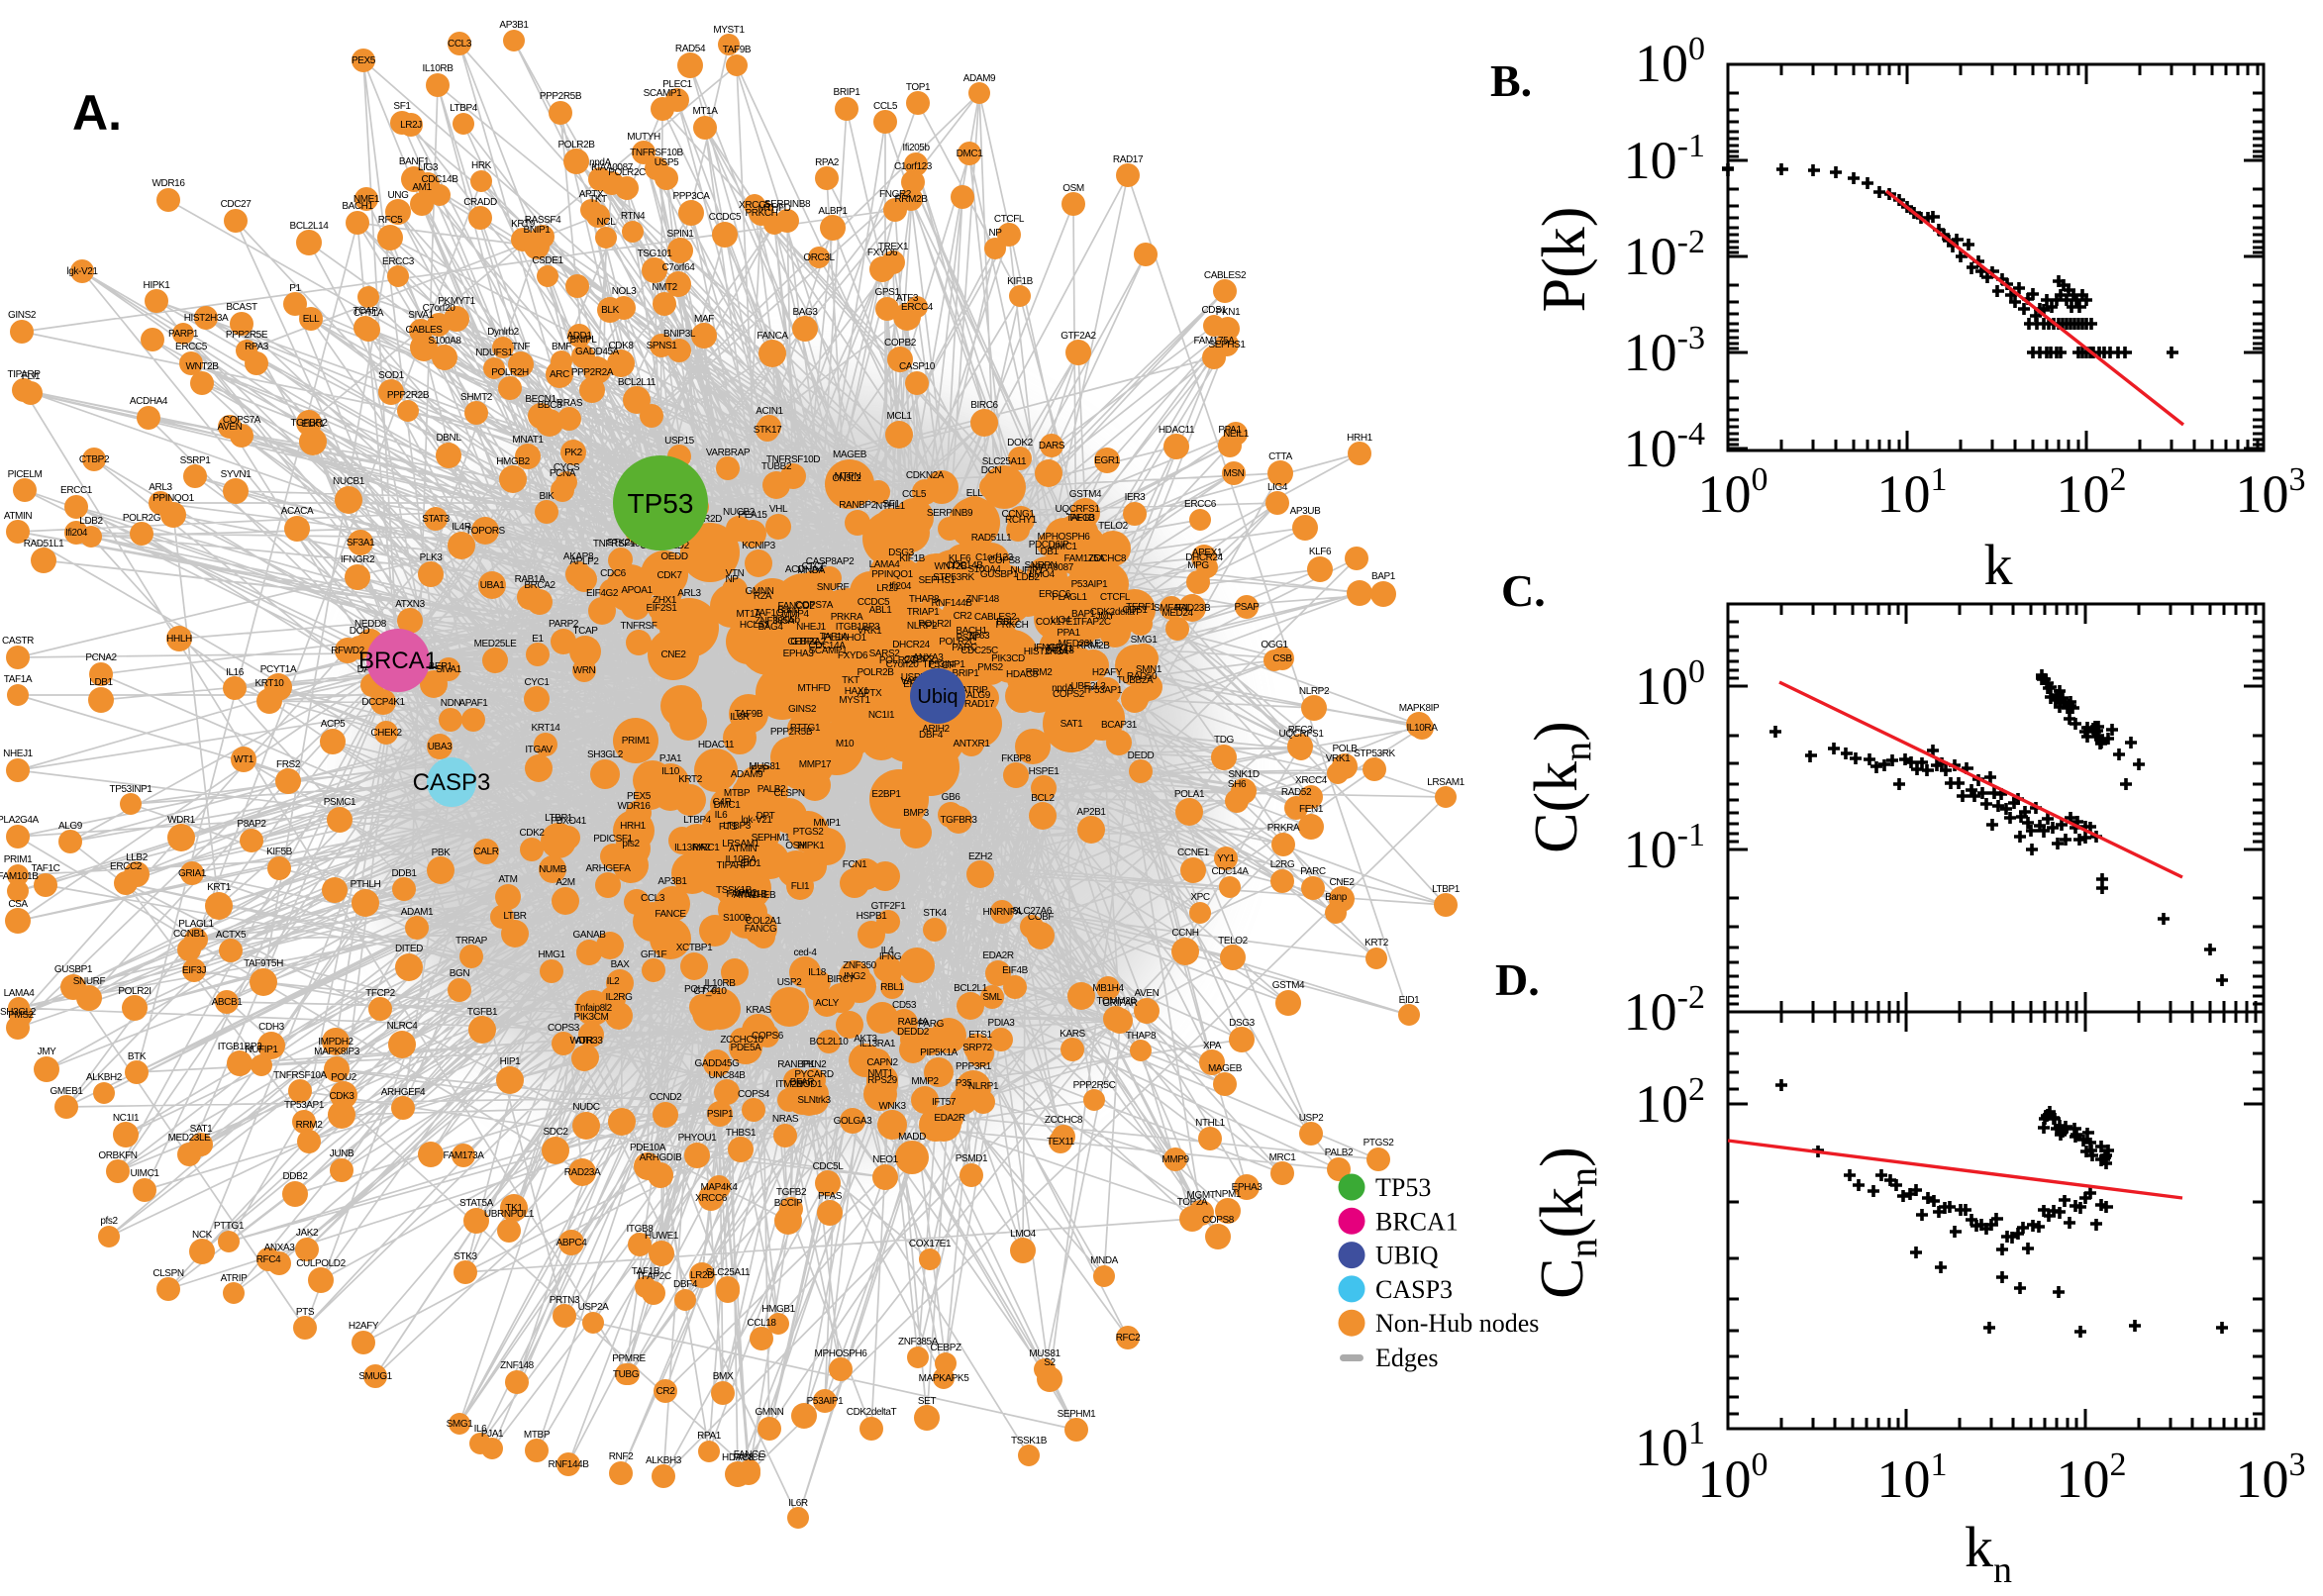 The height and width of the screenshot is (1596, 2323). Describe the element at coordinates (564, 1028) in the screenshot. I see `svg-text: COPS3` at that location.